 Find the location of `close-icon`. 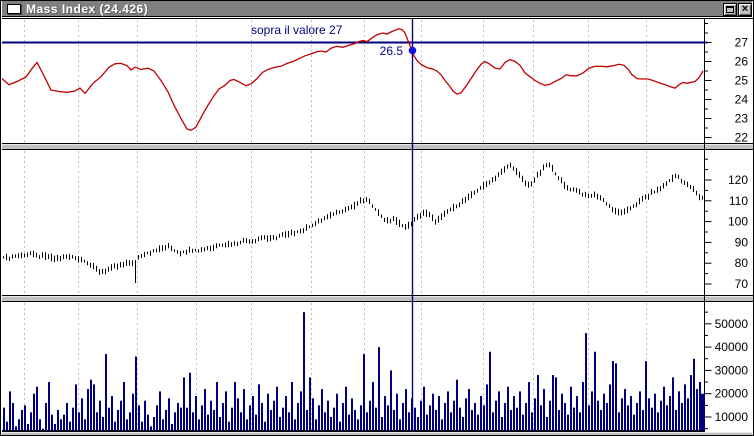

close-icon is located at coordinates (745, 9).